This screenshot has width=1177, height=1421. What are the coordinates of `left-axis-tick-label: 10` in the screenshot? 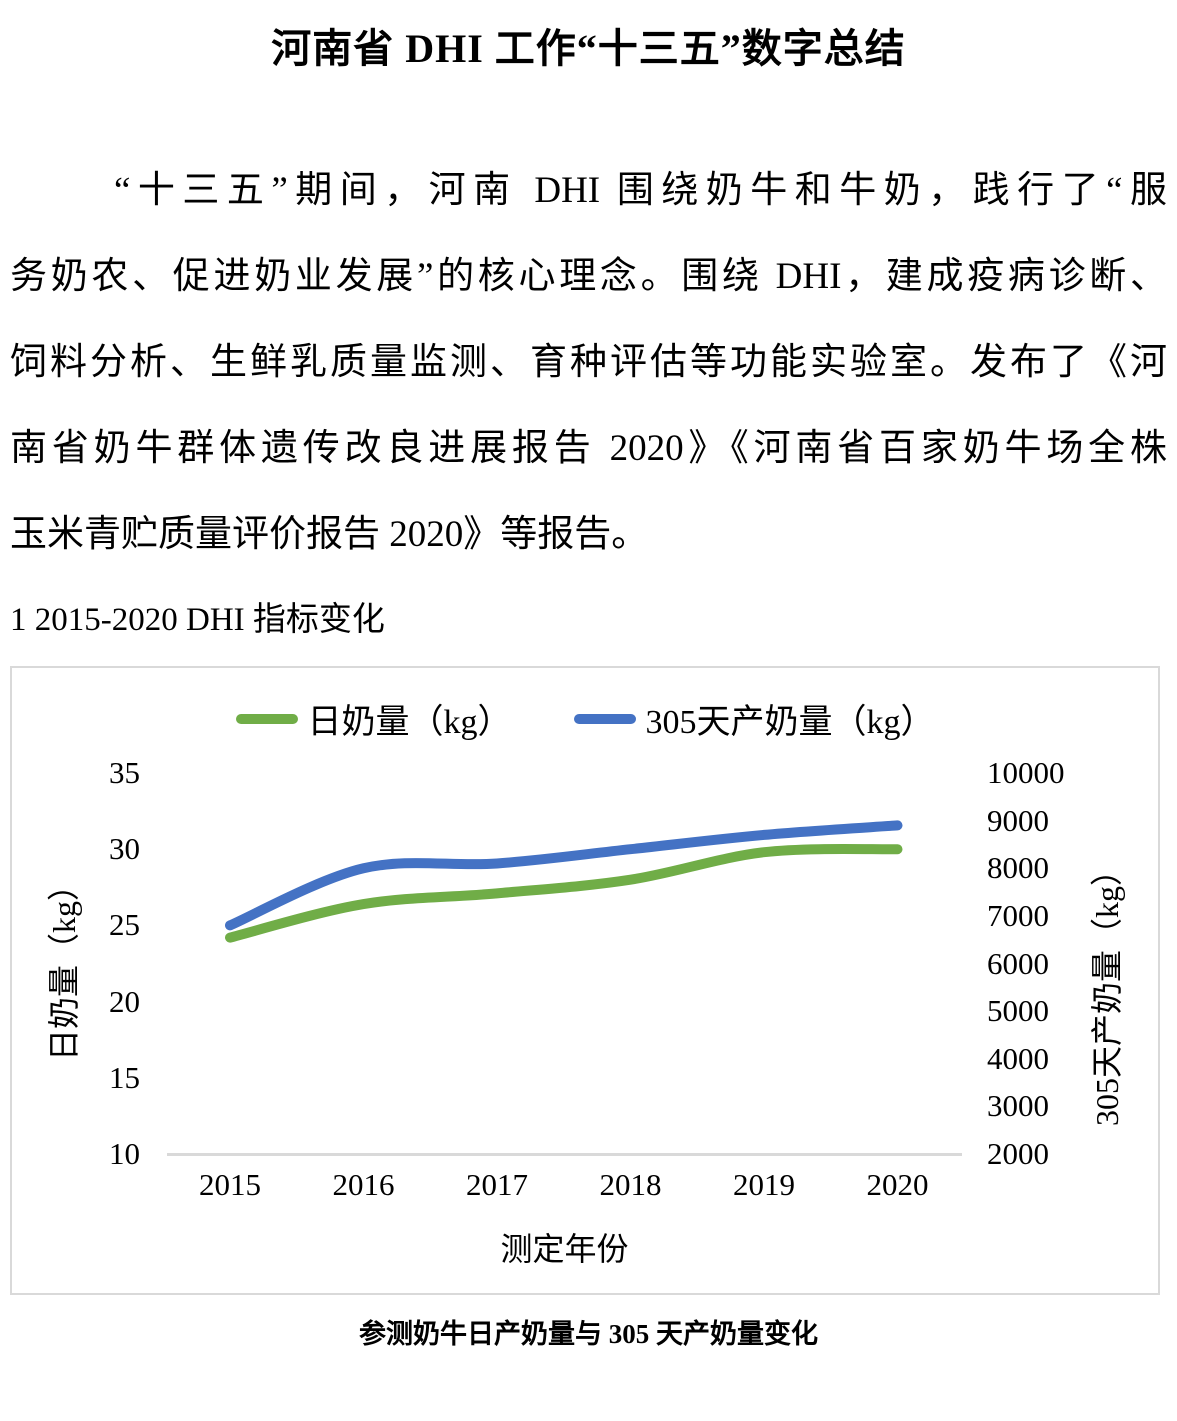 It's located at (124, 1153).